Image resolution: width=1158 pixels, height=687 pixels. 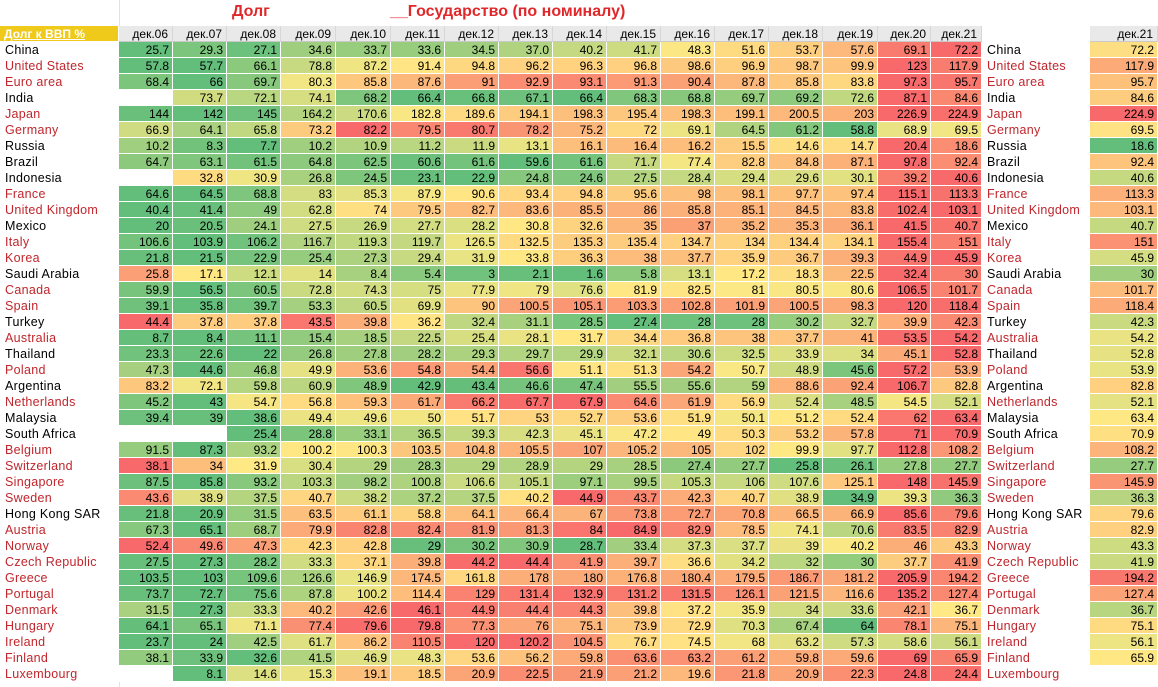 I want to click on value-cell: 40.2, so click(x=850, y=546).